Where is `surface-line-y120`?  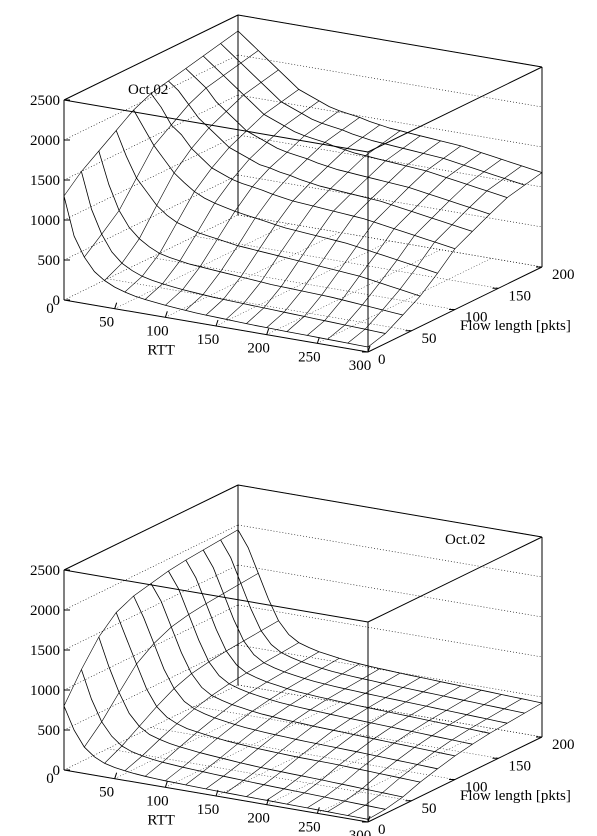 surface-line-y120 is located at coordinates (320, 156).